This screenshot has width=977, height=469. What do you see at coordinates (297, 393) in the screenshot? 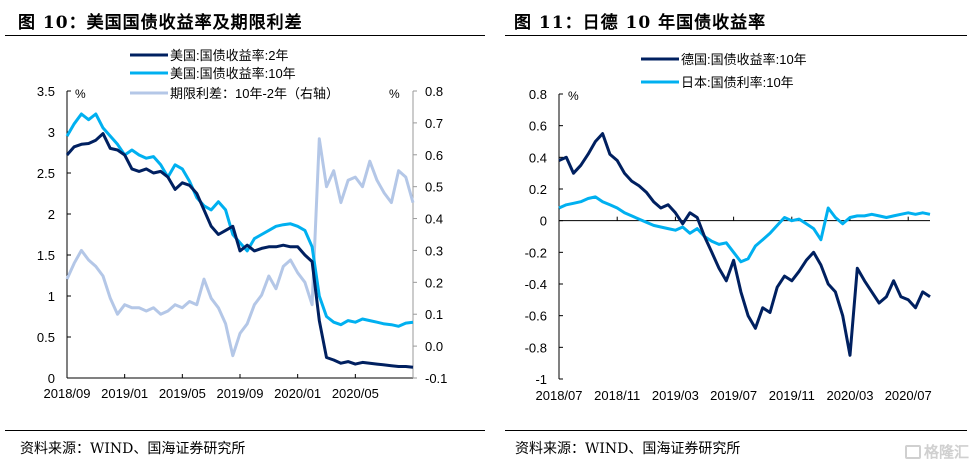
I see `x-tick-label: 2020/01` at bounding box center [297, 393].